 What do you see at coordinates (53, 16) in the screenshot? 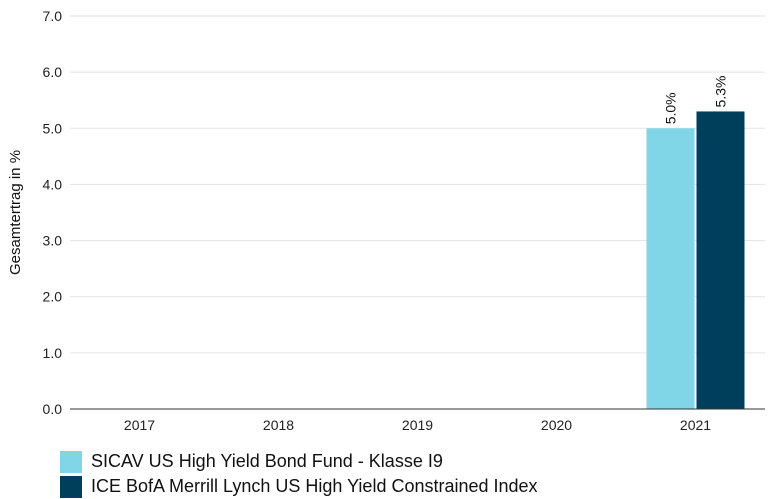
I see `y-tick-label: 7.0` at bounding box center [53, 16].